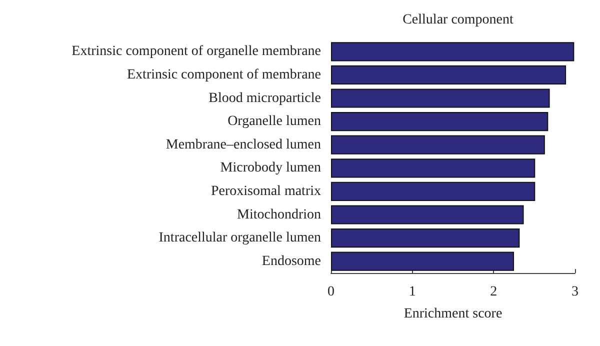  Describe the element at coordinates (265, 191) in the screenshot. I see `y-tick-label: Peroxisomal matrix` at that location.